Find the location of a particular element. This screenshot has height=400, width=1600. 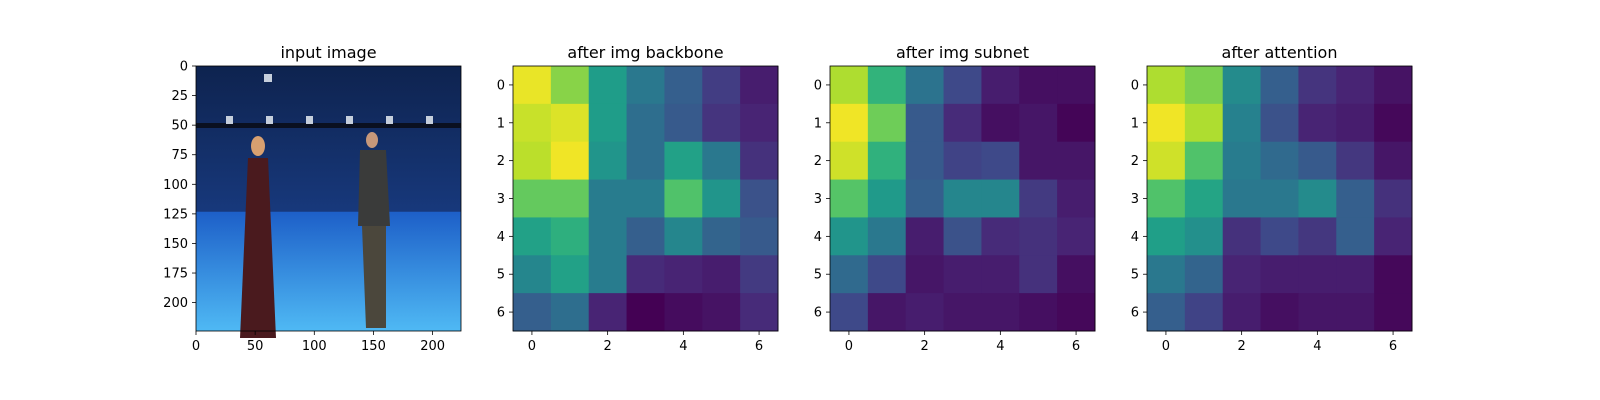

y-tick-label: 100 is located at coordinates (175, 185).